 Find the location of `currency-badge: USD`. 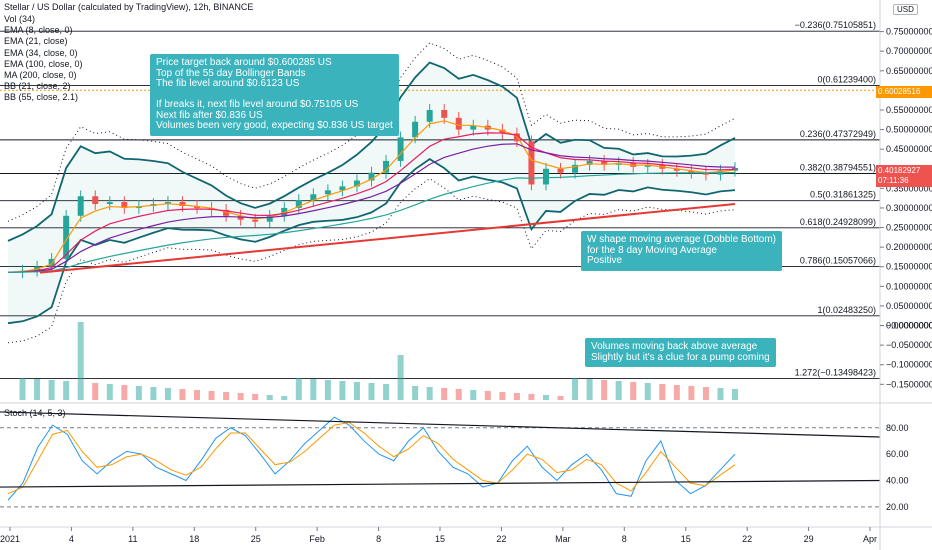

currency-badge: USD is located at coordinates (905, 9).